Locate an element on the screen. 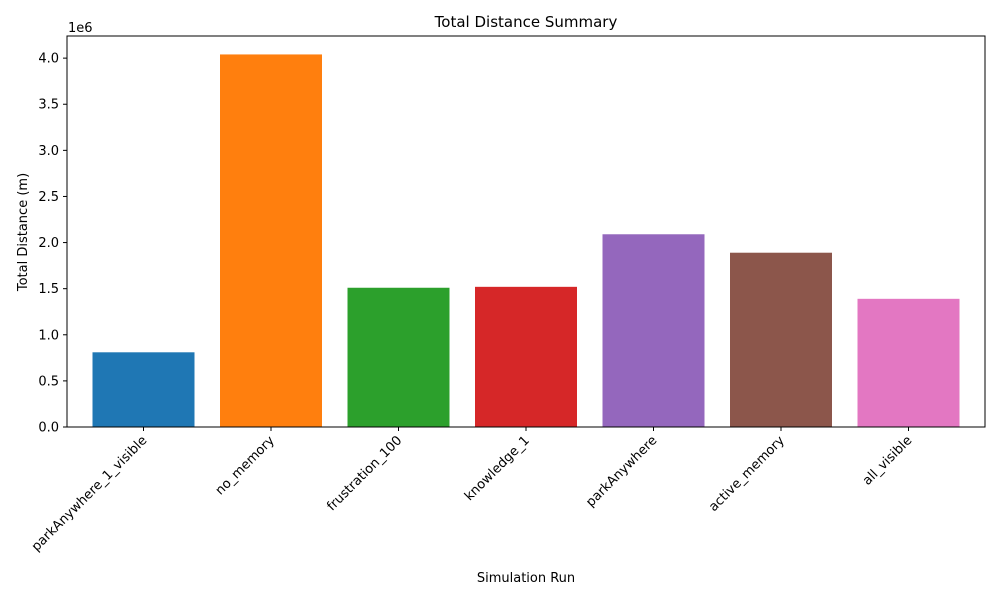 The height and width of the screenshot is (600, 1000). bar-all_visible is located at coordinates (908, 362).